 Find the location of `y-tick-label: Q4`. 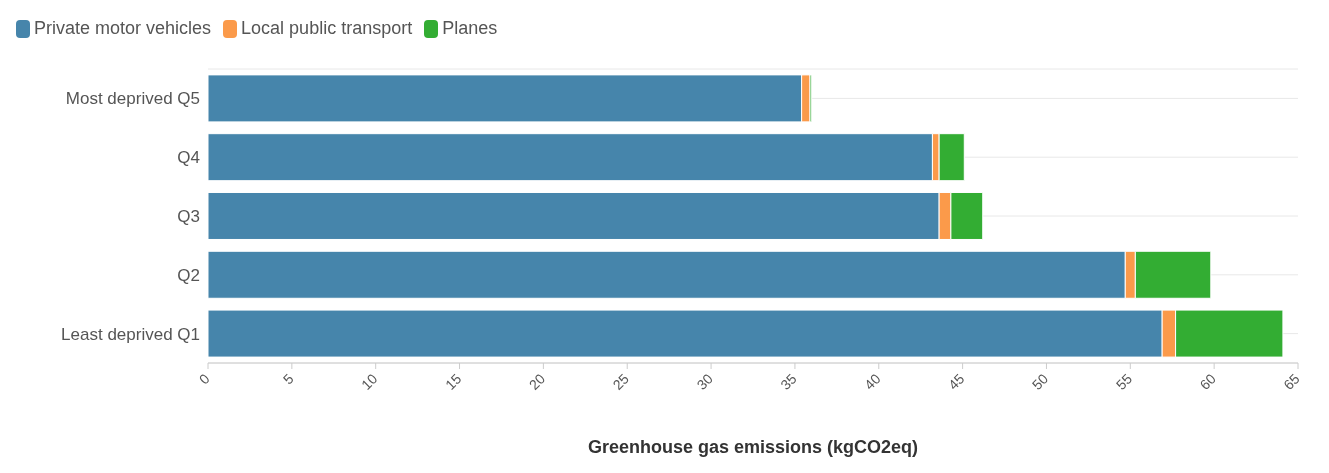

y-tick-label: Q4 is located at coordinates (188, 158).